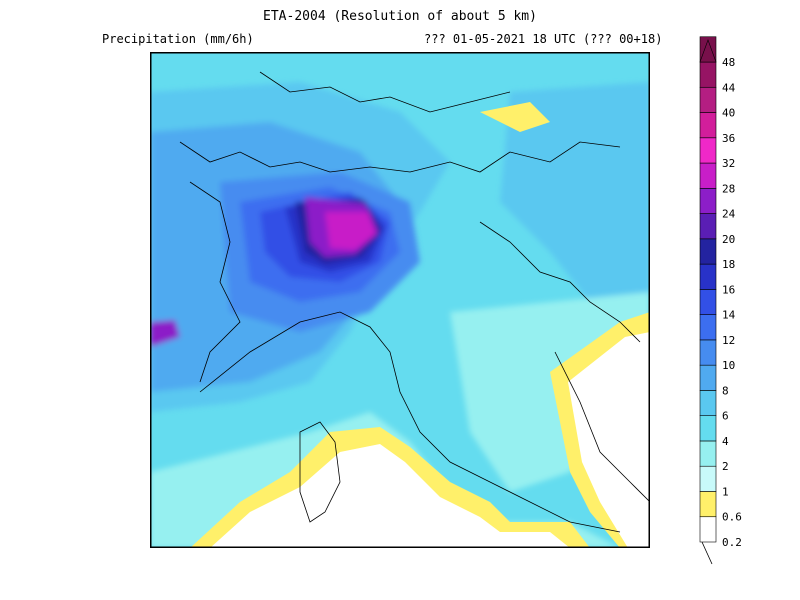  Describe the element at coordinates (725, 390) in the screenshot. I see `colorbar-tick-label: 8` at that location.